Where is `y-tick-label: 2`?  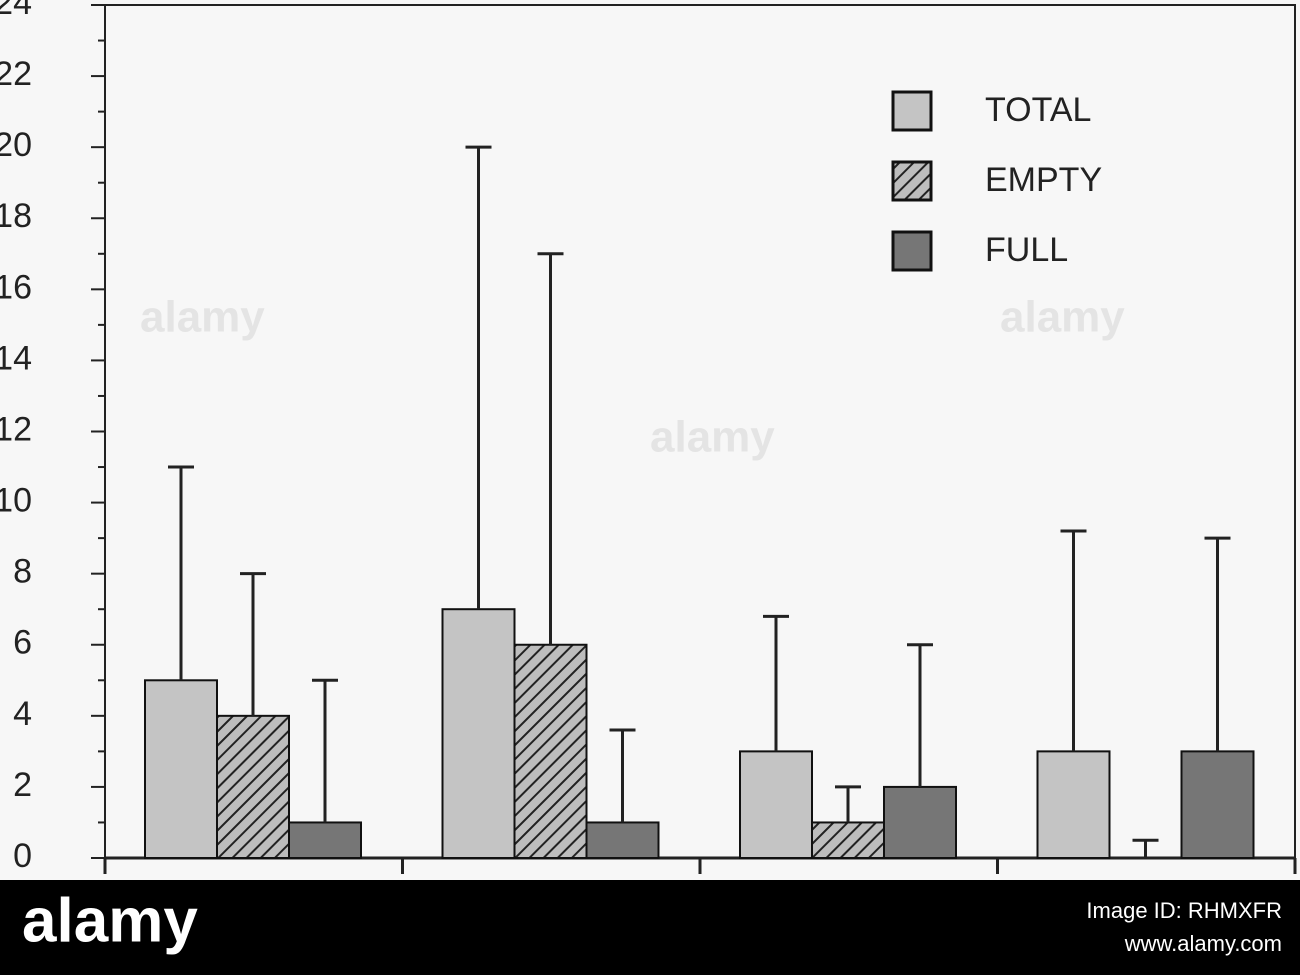
y-tick-label: 2 is located at coordinates (22, 785).